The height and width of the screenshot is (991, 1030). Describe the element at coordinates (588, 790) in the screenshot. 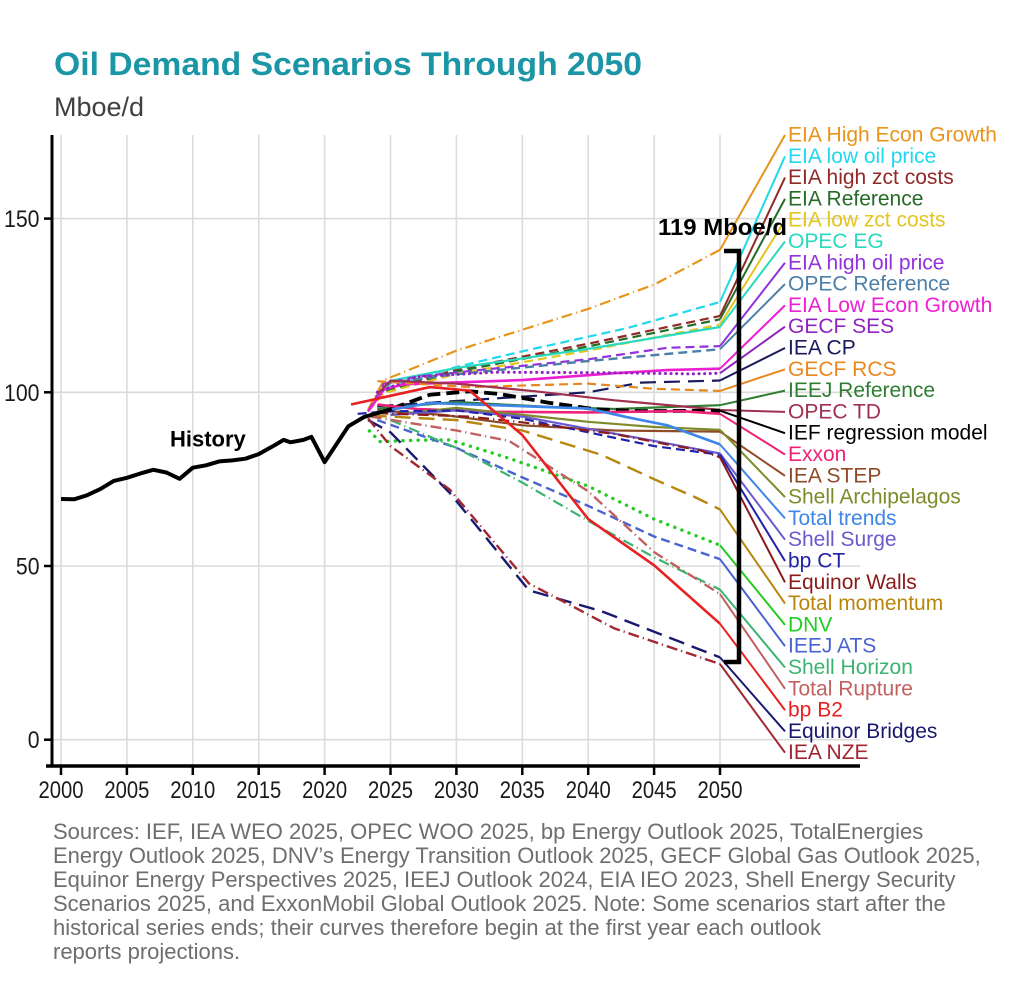

I see `svg-text: 2040` at that location.